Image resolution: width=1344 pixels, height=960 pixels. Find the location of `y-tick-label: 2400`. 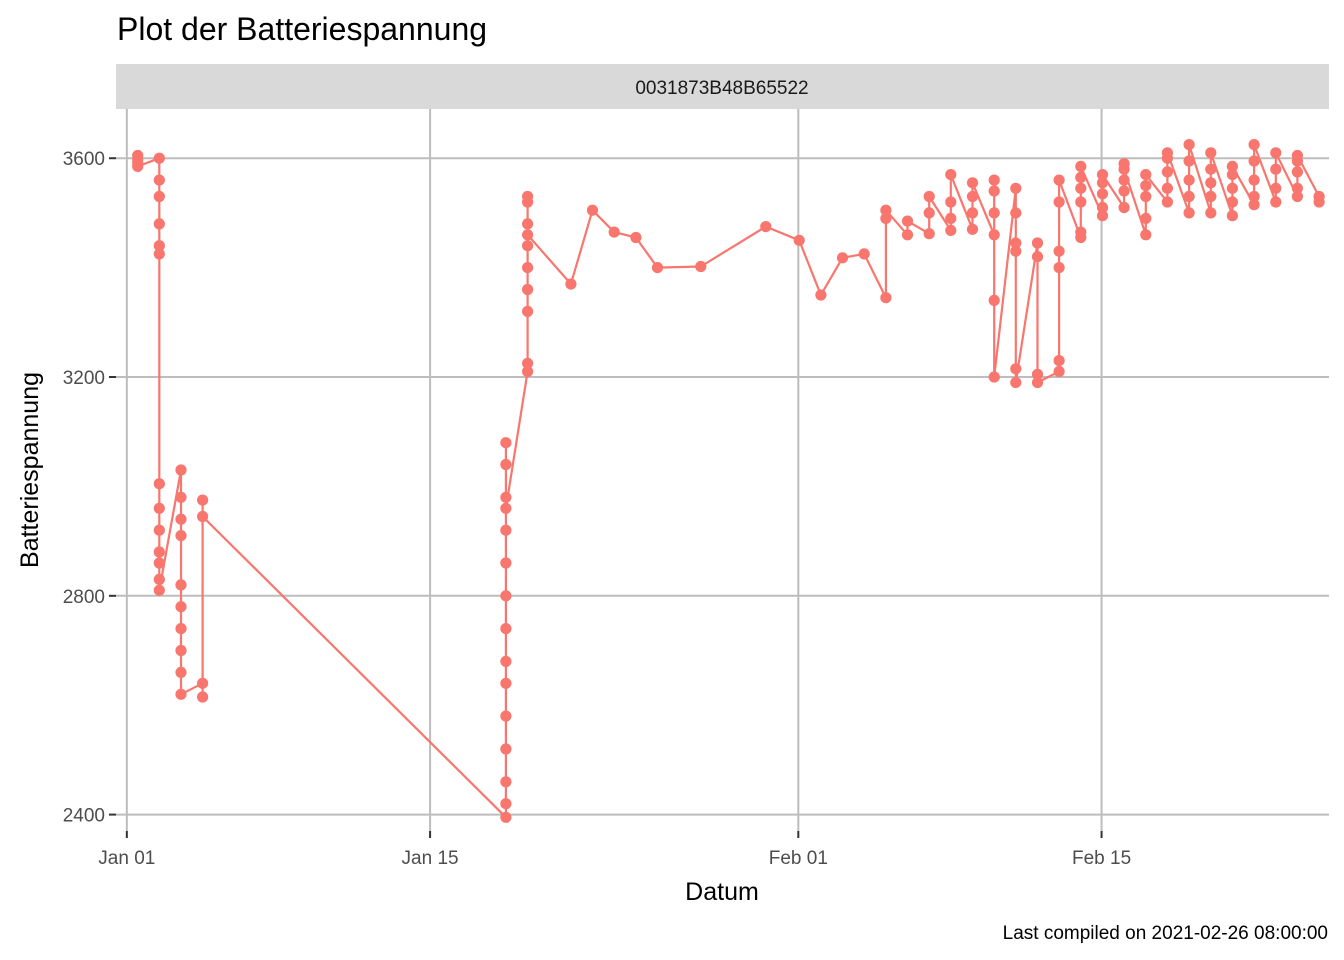

y-tick-label: 2400 is located at coordinates (84, 816).